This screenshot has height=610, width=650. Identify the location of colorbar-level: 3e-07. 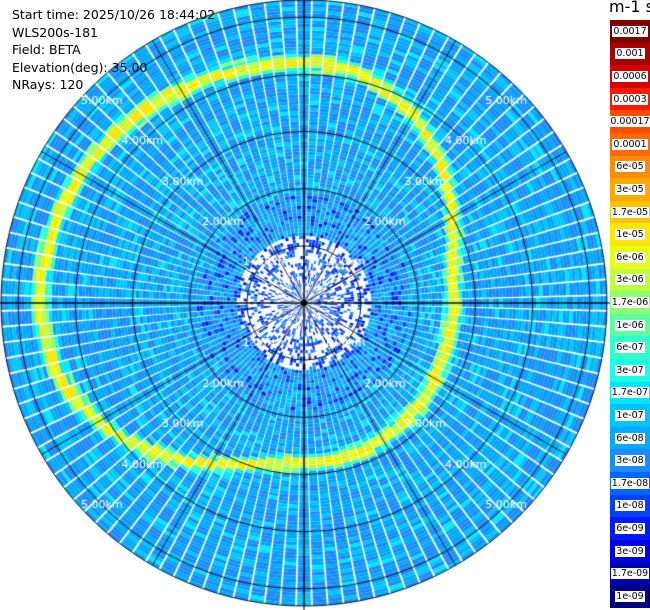
(630, 370).